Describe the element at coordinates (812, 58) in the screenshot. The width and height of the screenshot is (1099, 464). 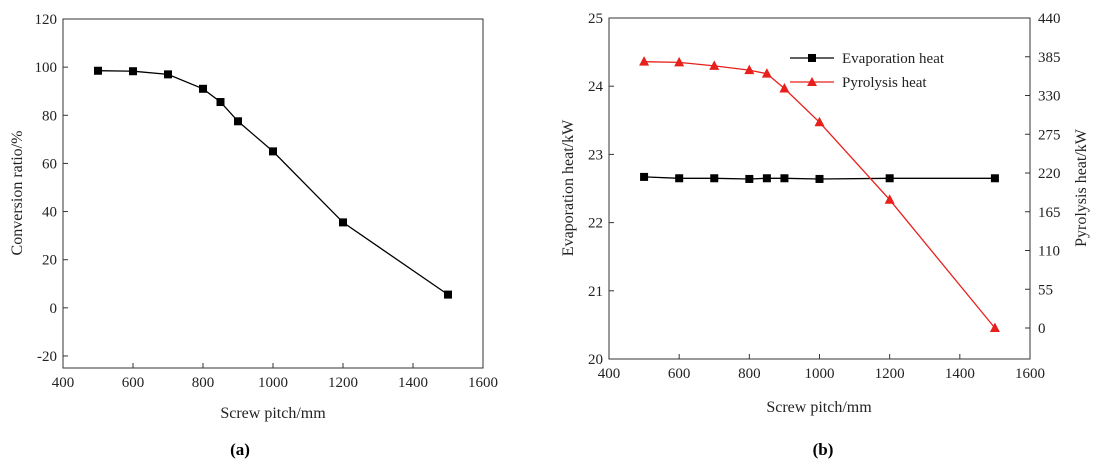
I see `legend-marker-evaporation` at that location.